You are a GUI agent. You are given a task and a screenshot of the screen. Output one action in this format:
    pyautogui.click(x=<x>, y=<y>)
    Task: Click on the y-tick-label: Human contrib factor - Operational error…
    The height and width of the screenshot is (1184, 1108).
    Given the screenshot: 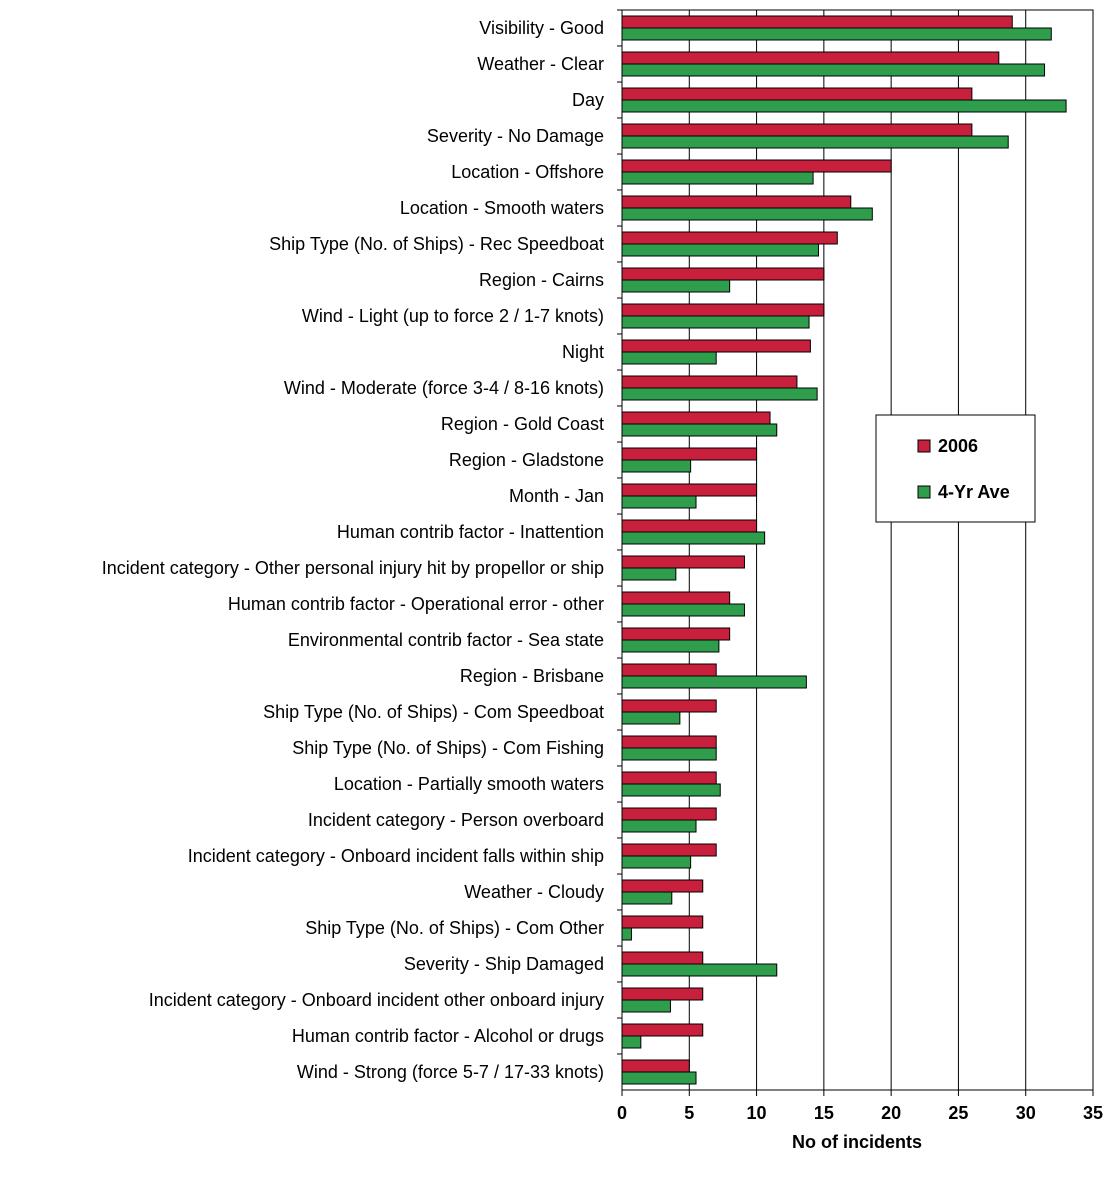 What is the action you would take?
    pyautogui.click(x=416, y=604)
    